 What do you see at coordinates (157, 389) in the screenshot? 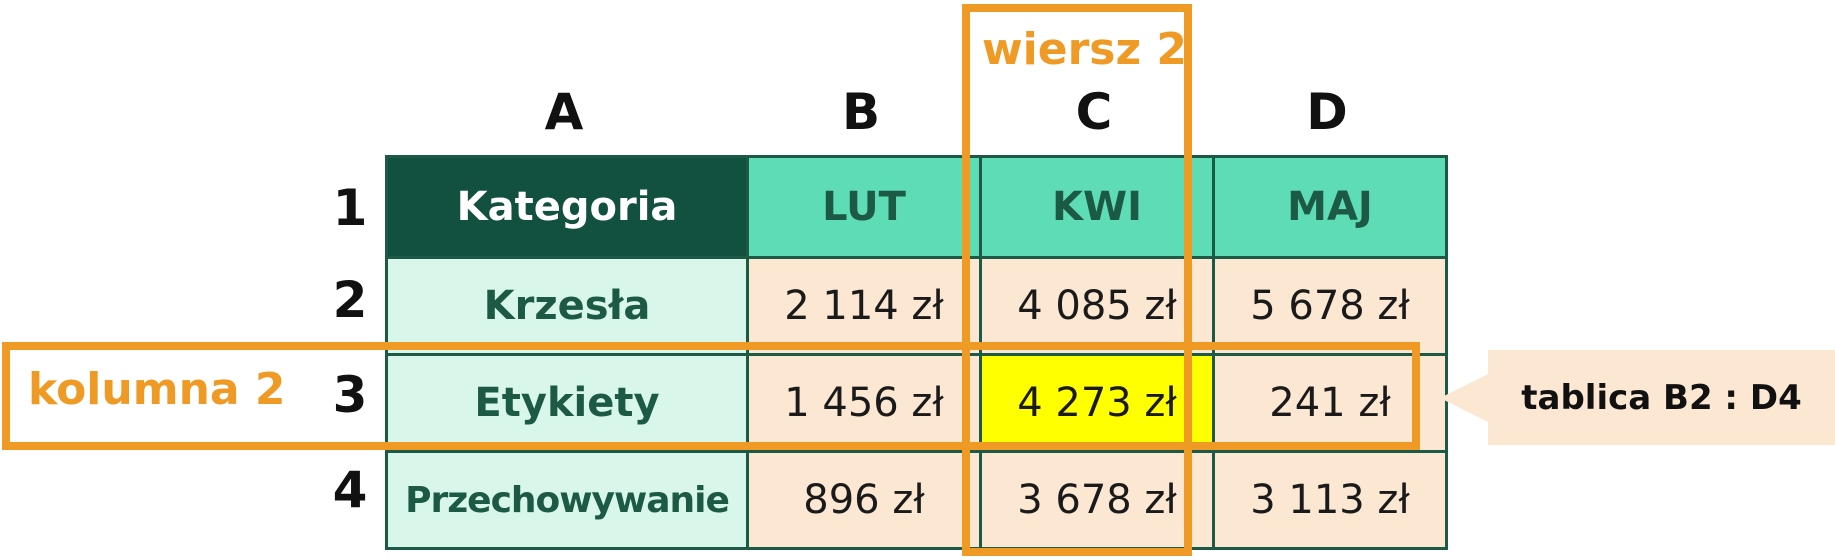
I see `row-frame-label: kolumna 2` at bounding box center [157, 389].